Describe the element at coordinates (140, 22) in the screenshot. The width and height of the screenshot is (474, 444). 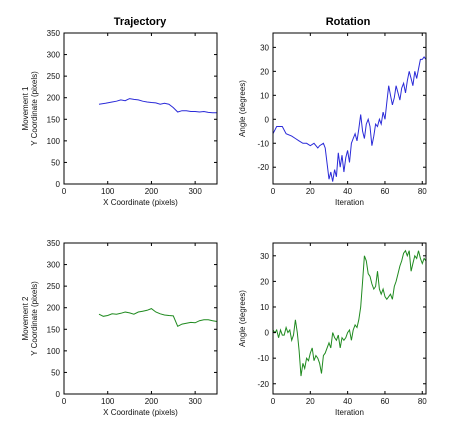
I see `column-title-trajectory: Trajectory` at that location.